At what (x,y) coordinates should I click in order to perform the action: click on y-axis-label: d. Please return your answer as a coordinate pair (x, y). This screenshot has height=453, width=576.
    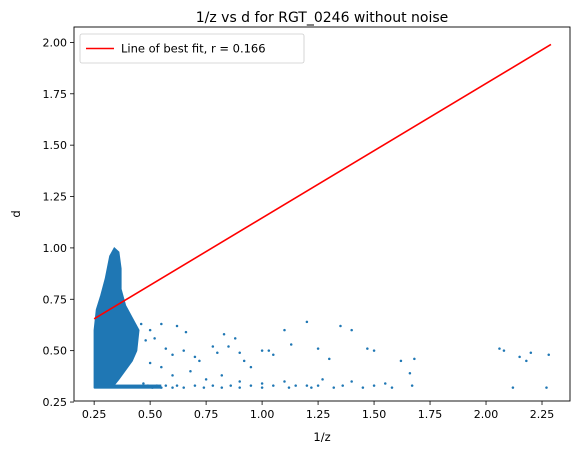
    Looking at the image, I should click on (16, 213).